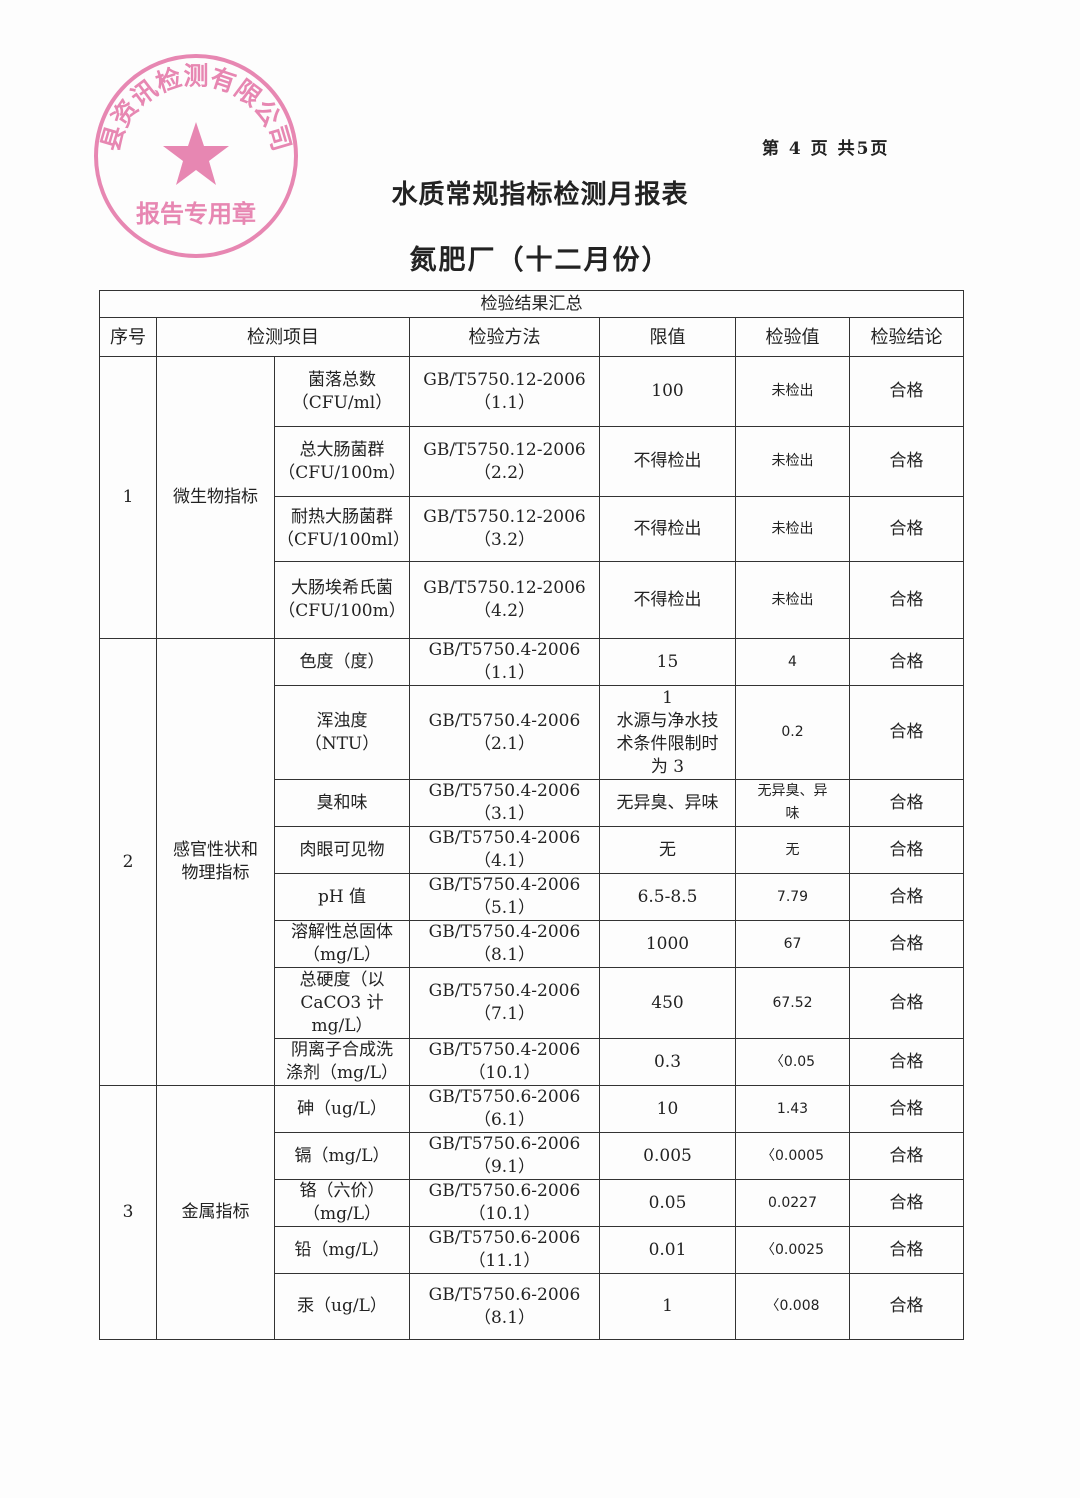 Image resolution: width=1080 pixels, height=1498 pixels. I want to click on test-item: 汞（ug/L）, so click(342, 1306).